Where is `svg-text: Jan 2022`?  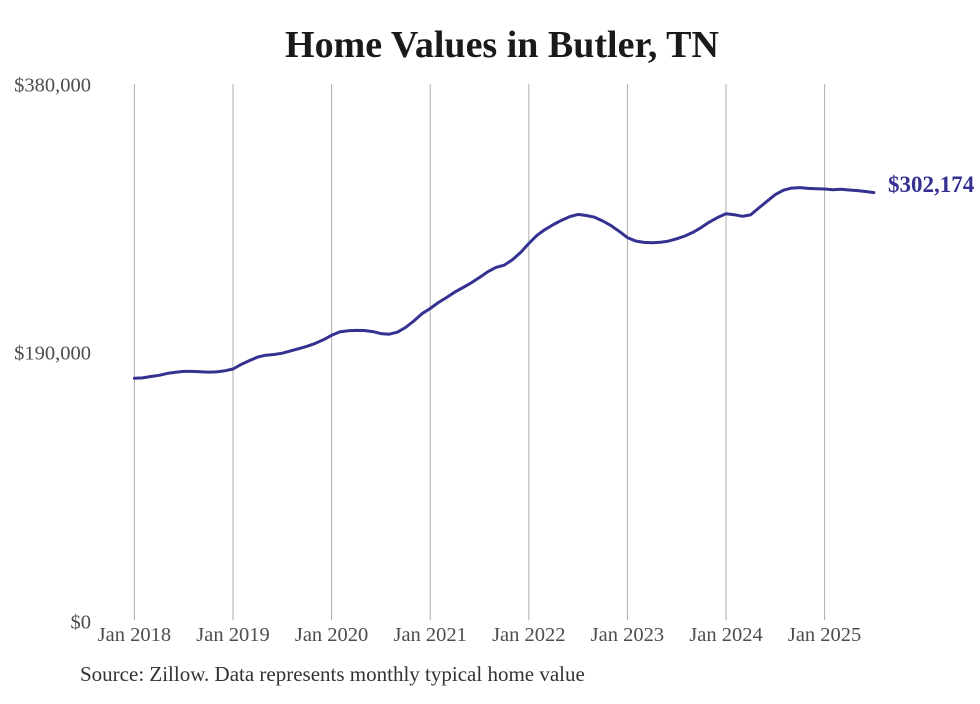 svg-text: Jan 2022 is located at coordinates (528, 635).